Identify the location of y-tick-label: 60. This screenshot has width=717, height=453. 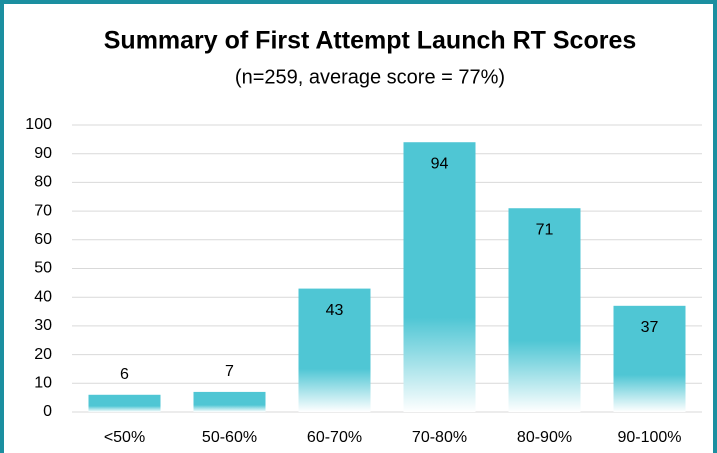
(43, 239).